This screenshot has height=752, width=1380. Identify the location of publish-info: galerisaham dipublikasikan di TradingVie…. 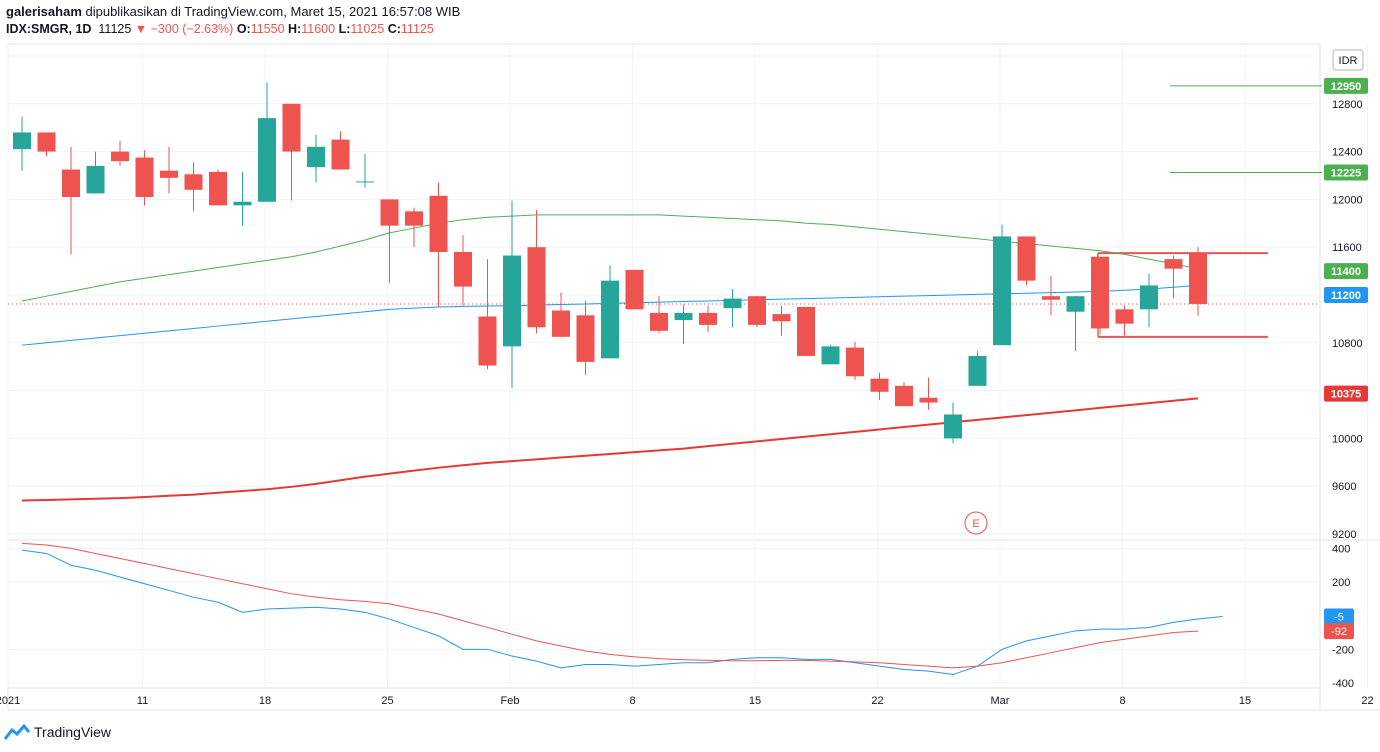
(233, 11).